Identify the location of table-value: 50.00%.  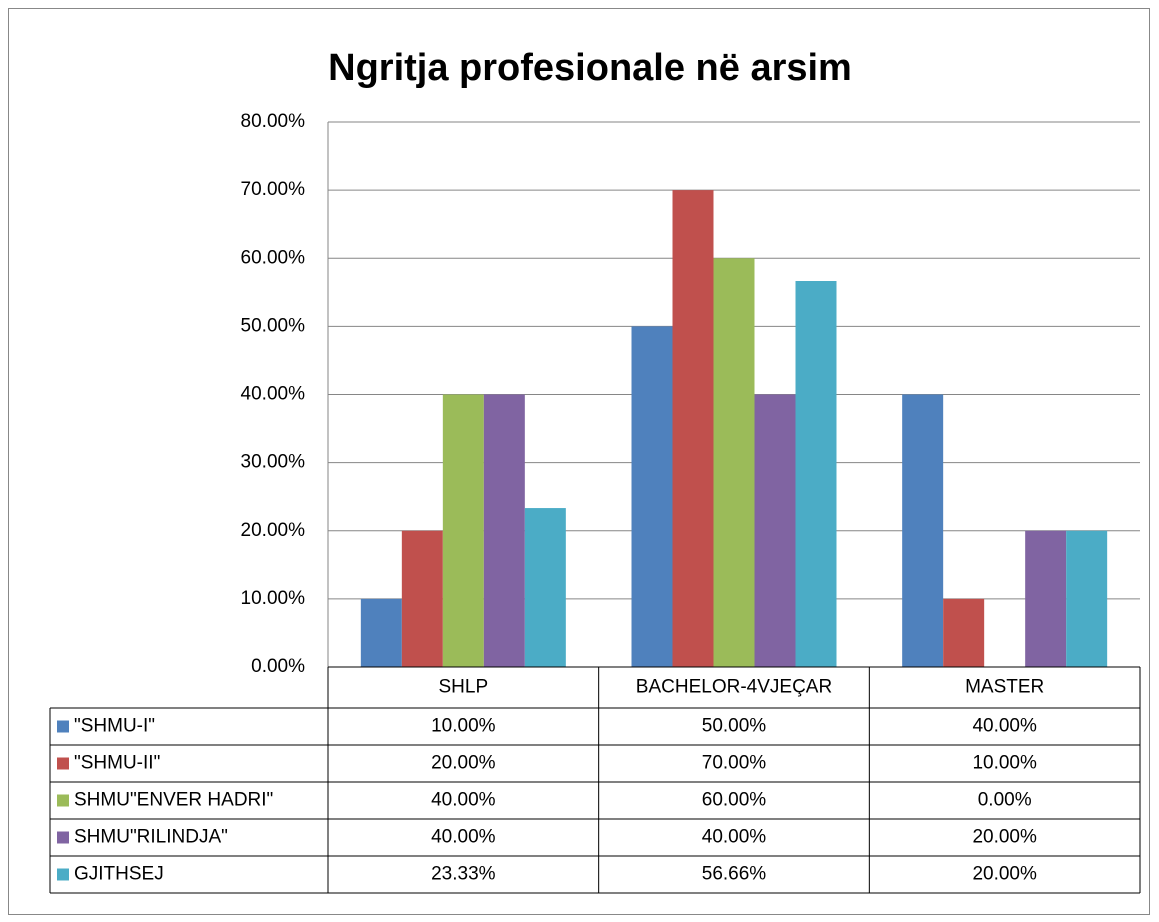
(734, 726).